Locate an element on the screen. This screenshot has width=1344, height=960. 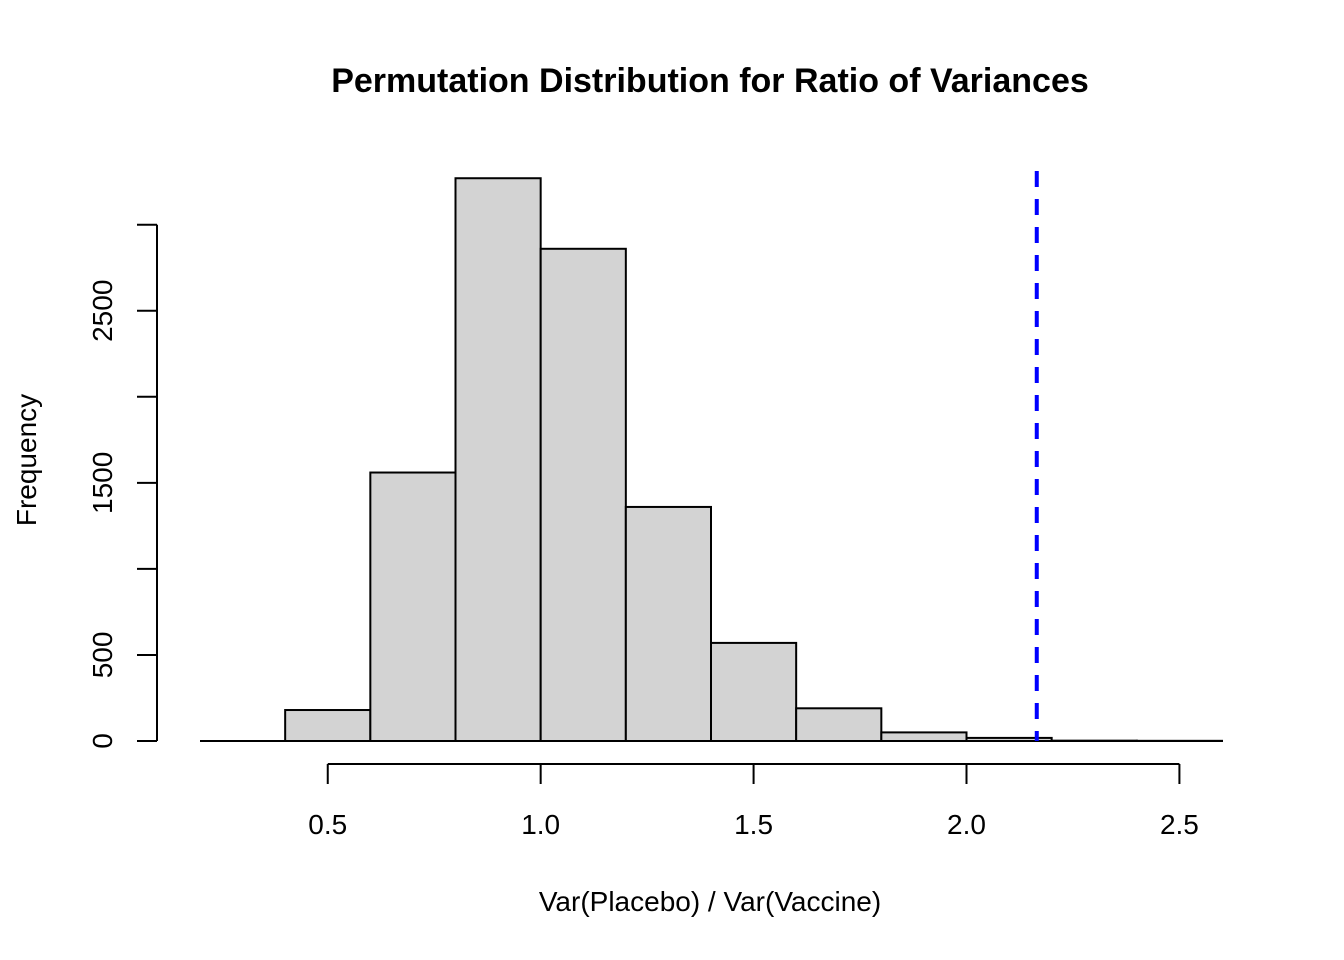
x-tick-label: 0.5 is located at coordinates (327, 824).